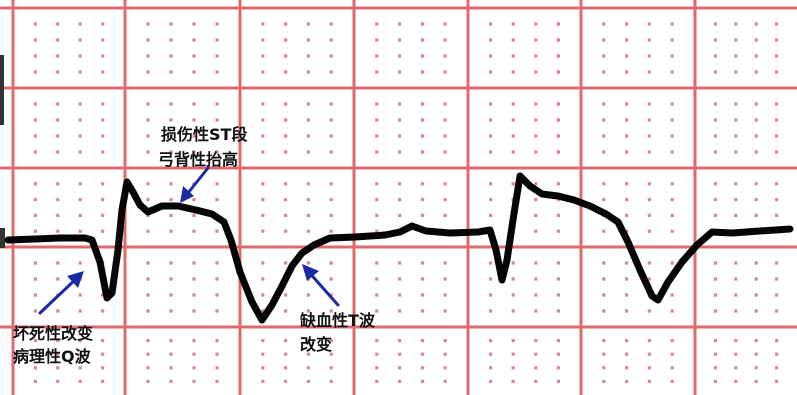  Describe the element at coordinates (204, 134) in the screenshot. I see `st-elevation-label-line1: 损伤性ST段` at that location.